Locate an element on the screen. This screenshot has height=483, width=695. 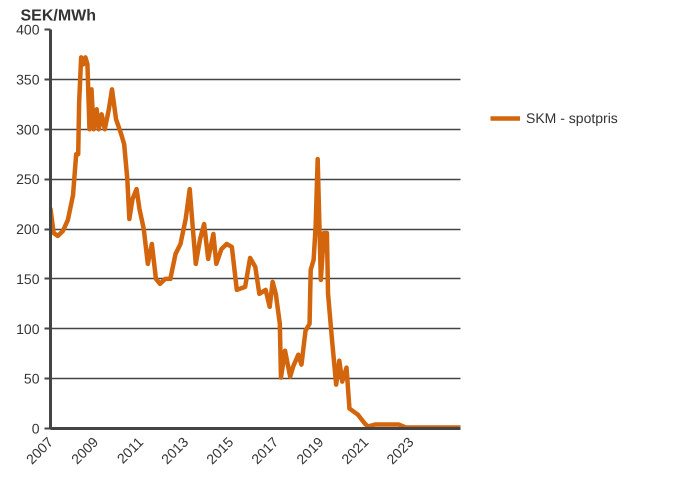
y-tick-label: 350 is located at coordinates (28, 79).